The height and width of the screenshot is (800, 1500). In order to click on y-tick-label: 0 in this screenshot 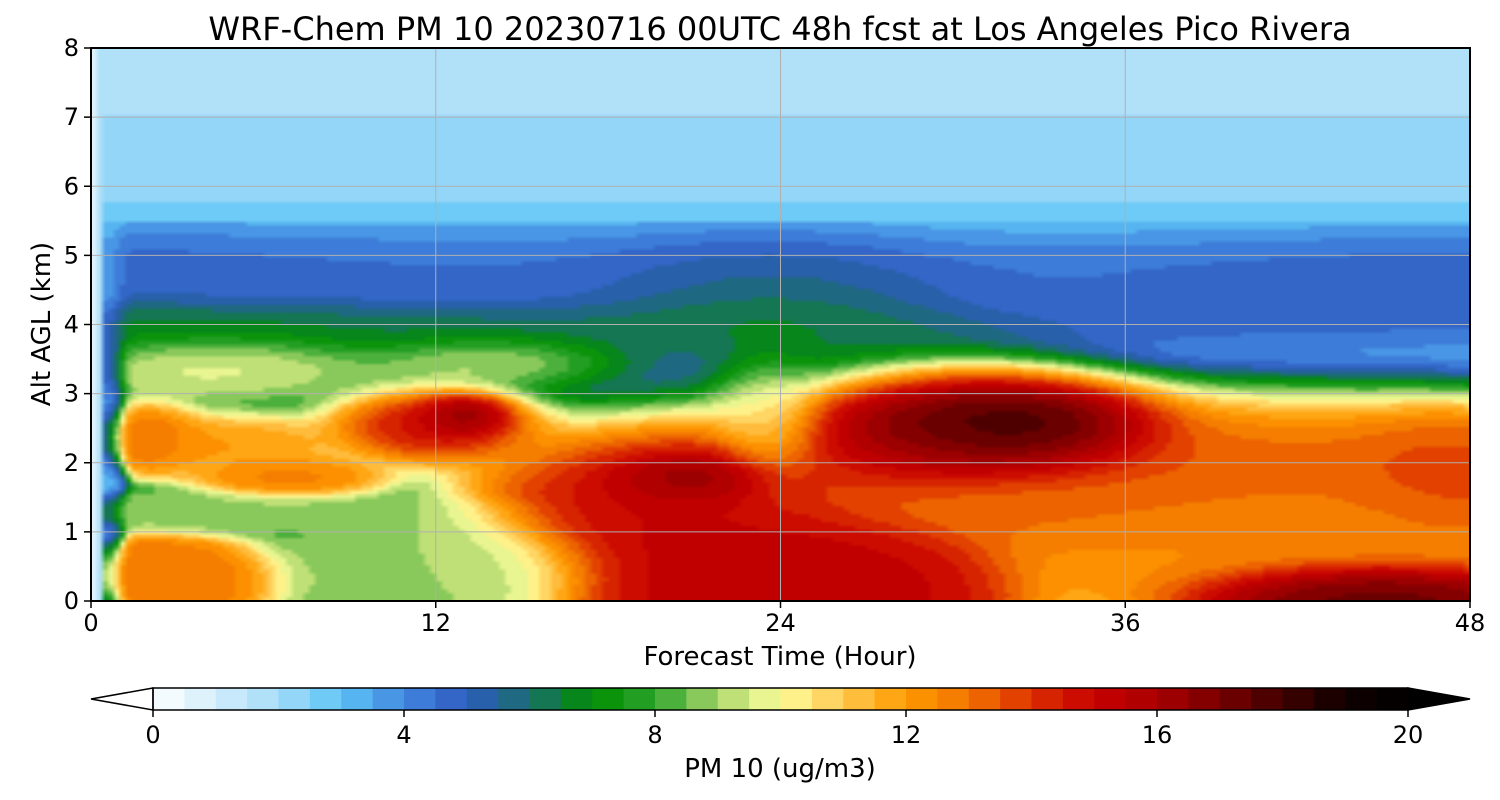, I will do `click(71, 601)`.